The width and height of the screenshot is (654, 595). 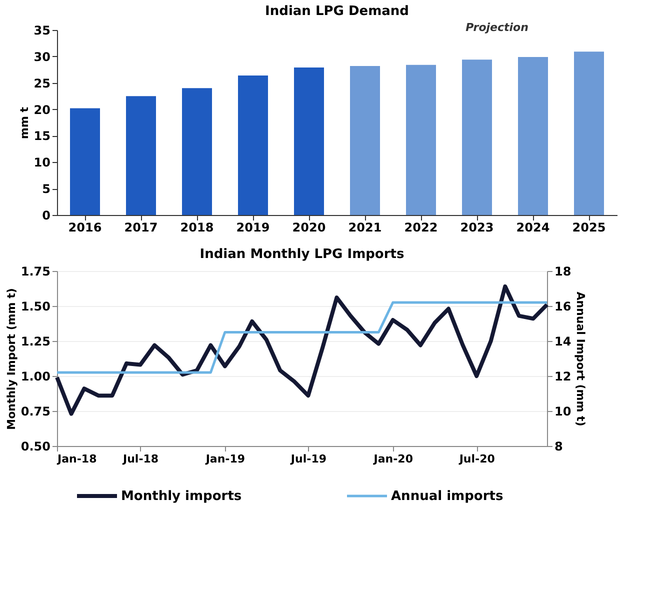 What do you see at coordinates (309, 227) in the screenshot?
I see `x-tick-label: 2020` at bounding box center [309, 227].